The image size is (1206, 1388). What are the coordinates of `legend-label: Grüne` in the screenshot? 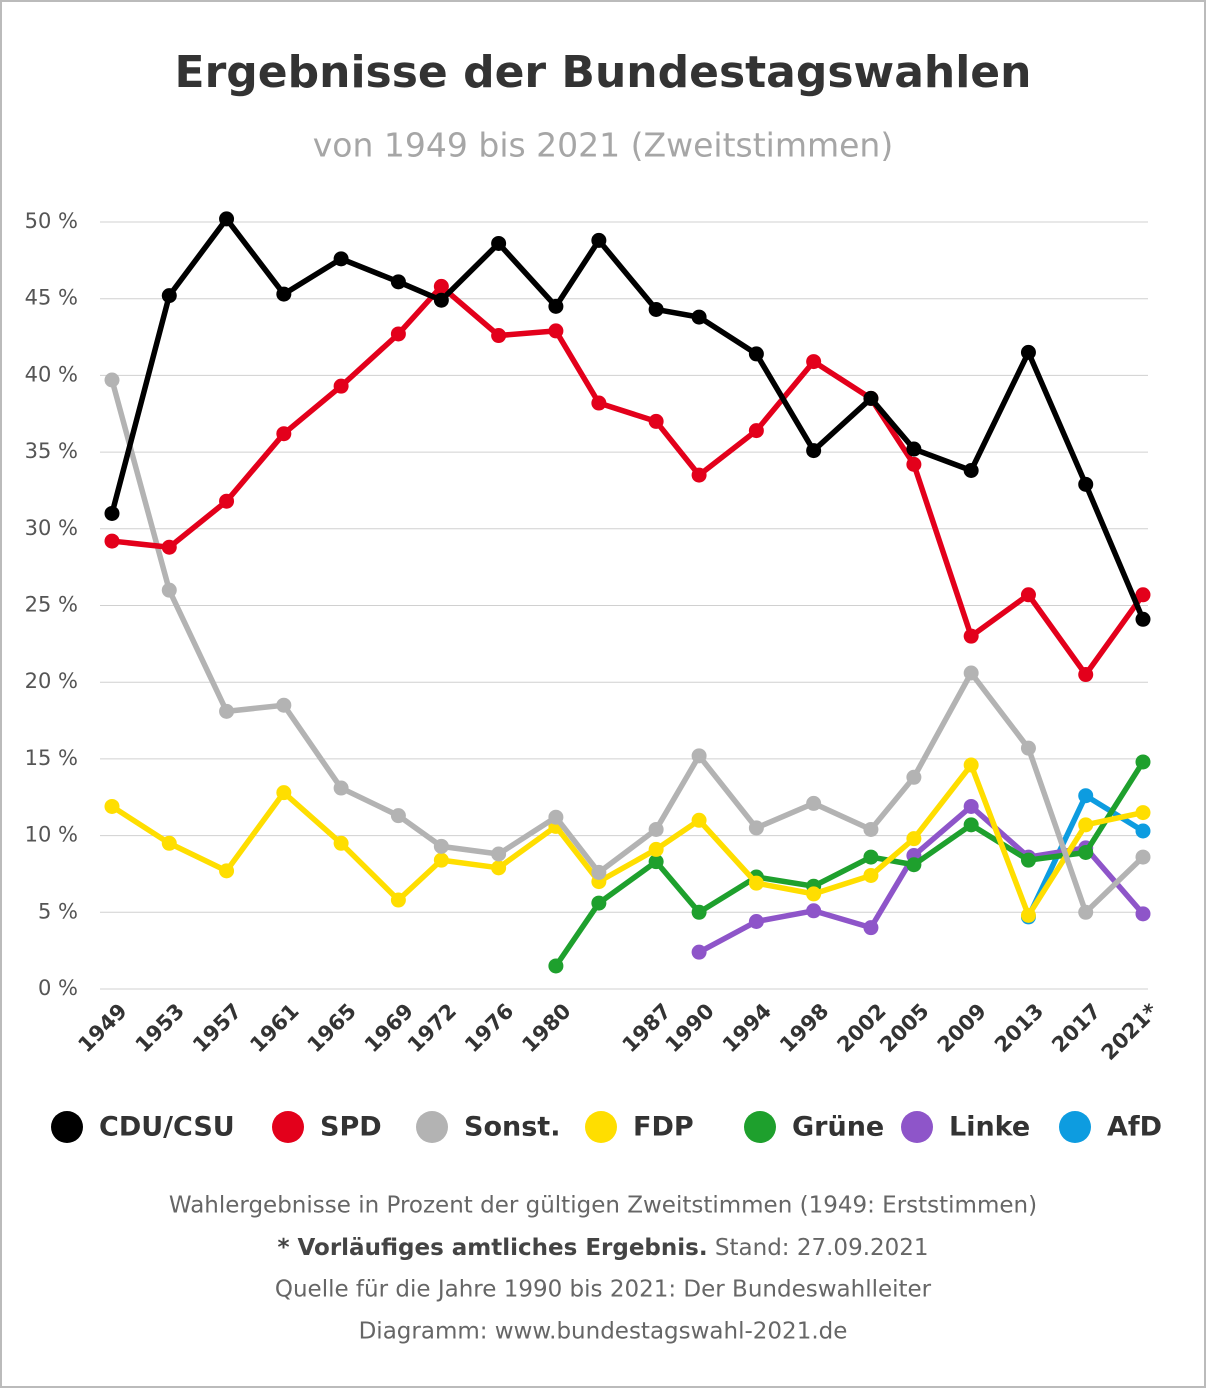 It's located at (838, 1127).